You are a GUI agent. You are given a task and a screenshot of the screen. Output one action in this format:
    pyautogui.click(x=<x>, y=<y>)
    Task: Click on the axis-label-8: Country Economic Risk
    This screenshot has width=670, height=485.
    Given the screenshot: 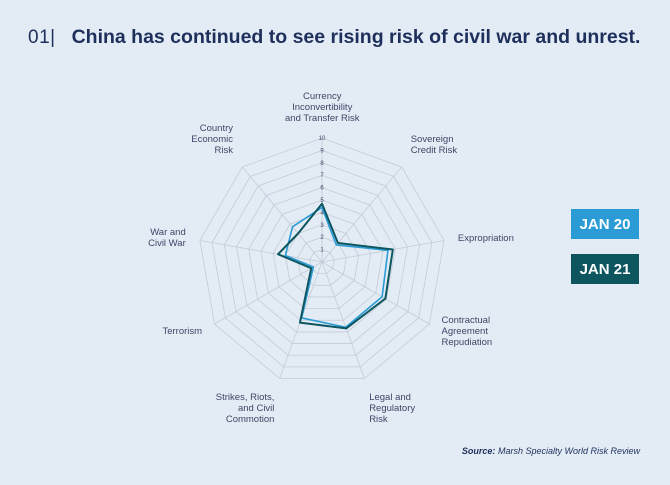 What is the action you would take?
    pyautogui.click(x=212, y=139)
    